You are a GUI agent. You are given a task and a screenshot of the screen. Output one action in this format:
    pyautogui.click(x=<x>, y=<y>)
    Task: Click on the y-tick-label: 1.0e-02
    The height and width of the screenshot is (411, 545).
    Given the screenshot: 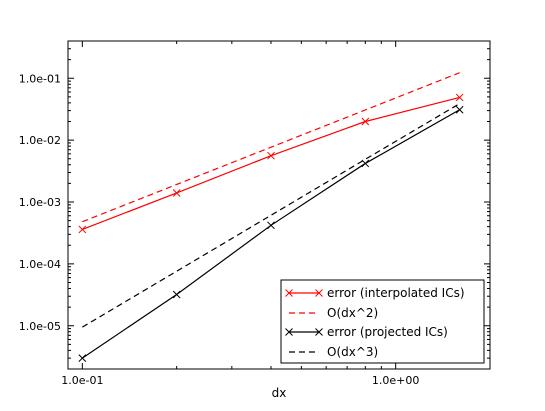 What is the action you would take?
    pyautogui.click(x=40, y=140)
    